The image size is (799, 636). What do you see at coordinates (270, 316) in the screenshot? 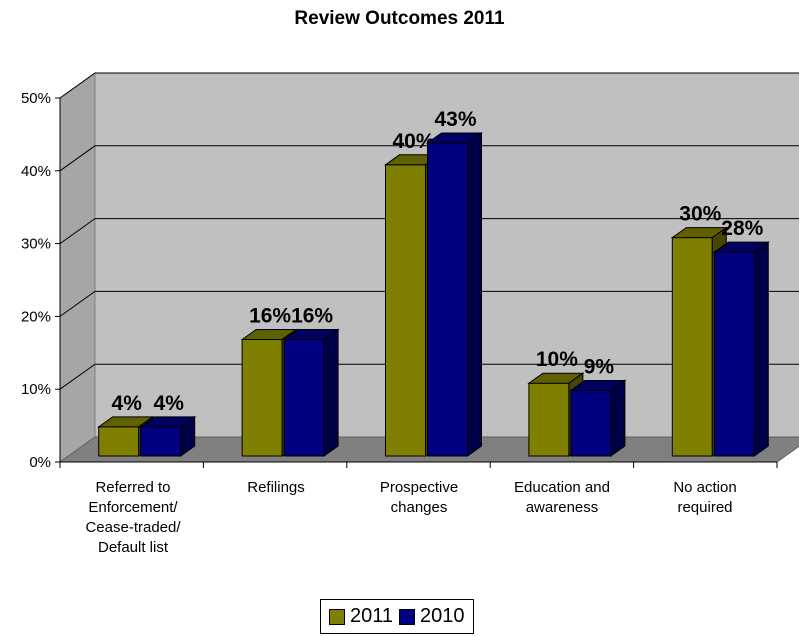
I see `data-label-2011: 16%` at bounding box center [270, 316].